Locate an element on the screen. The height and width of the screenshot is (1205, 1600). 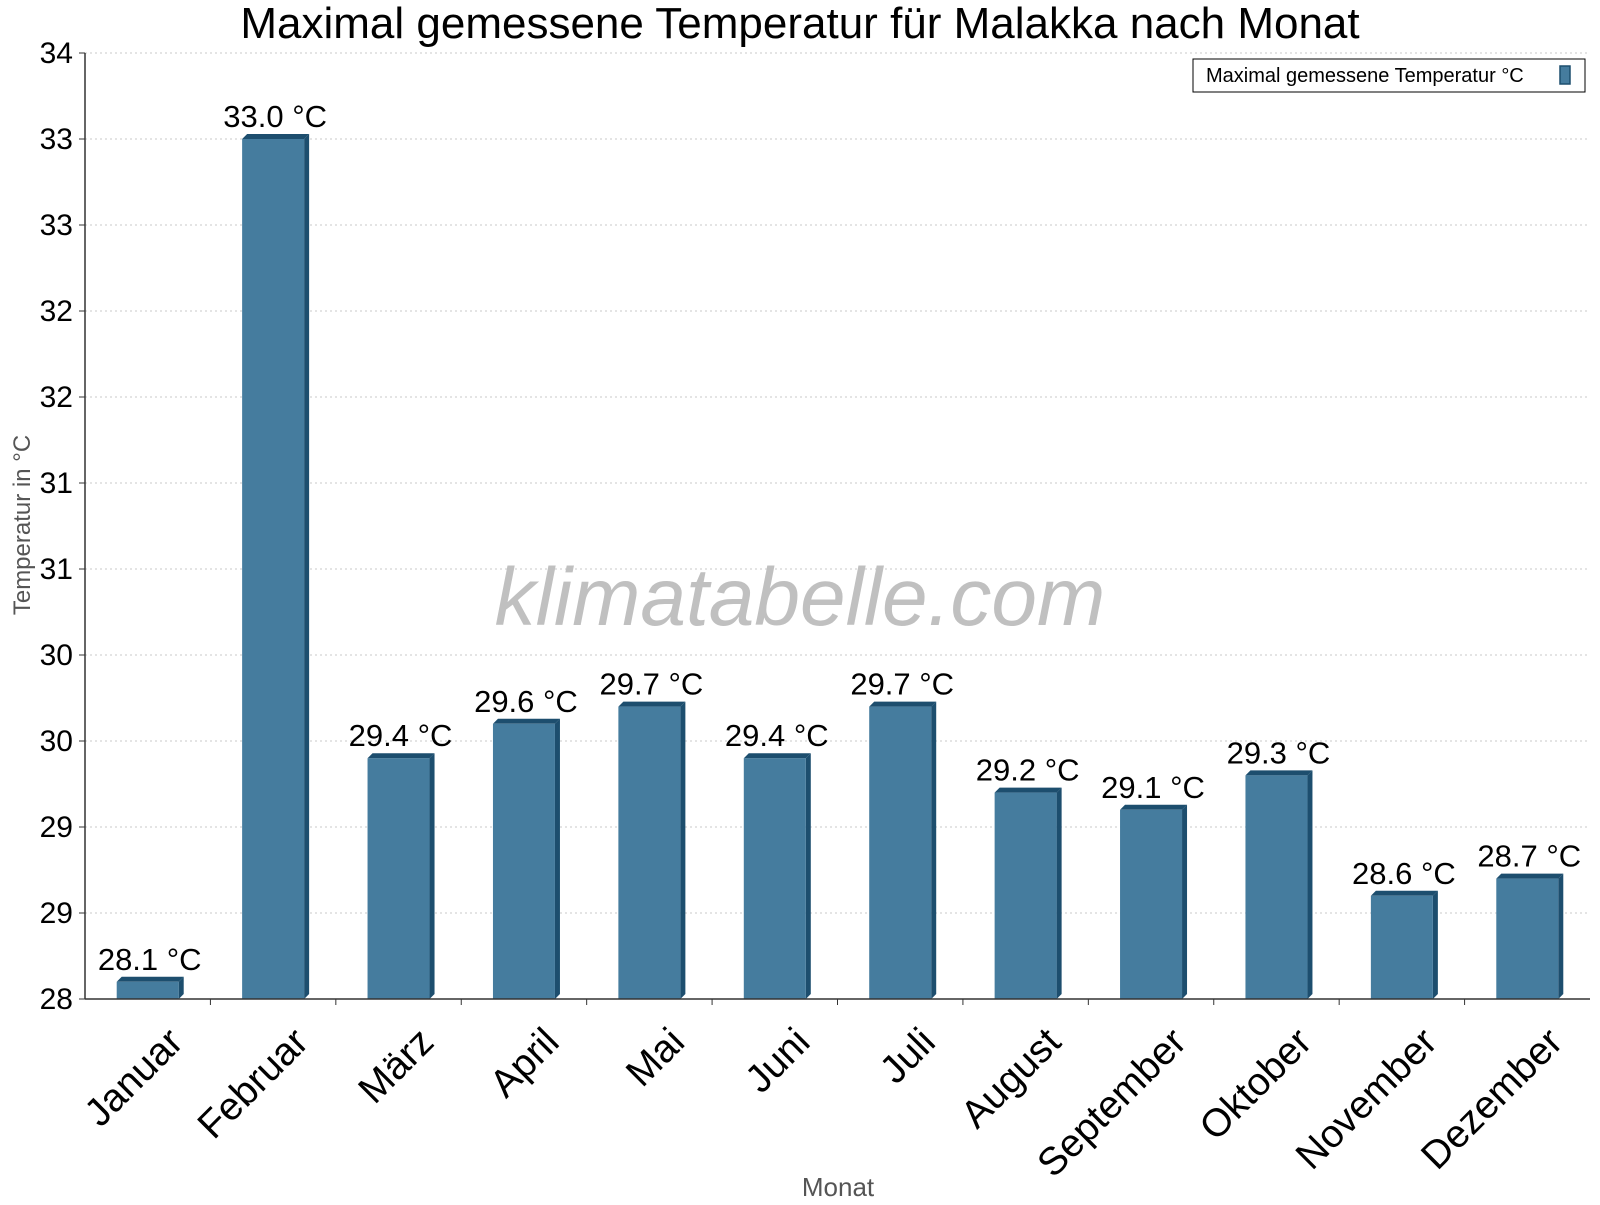
legend-label: Maximal gemessene Temperatur °C is located at coordinates (1365, 76).